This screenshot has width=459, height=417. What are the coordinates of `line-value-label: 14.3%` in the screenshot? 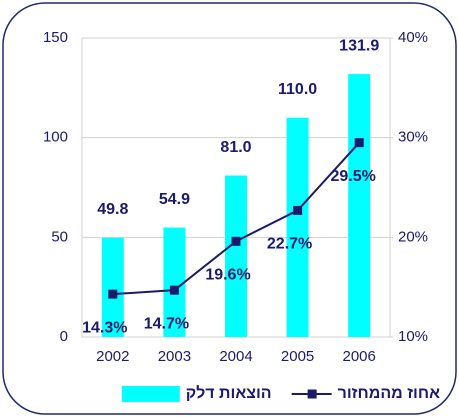 It's located at (104, 327).